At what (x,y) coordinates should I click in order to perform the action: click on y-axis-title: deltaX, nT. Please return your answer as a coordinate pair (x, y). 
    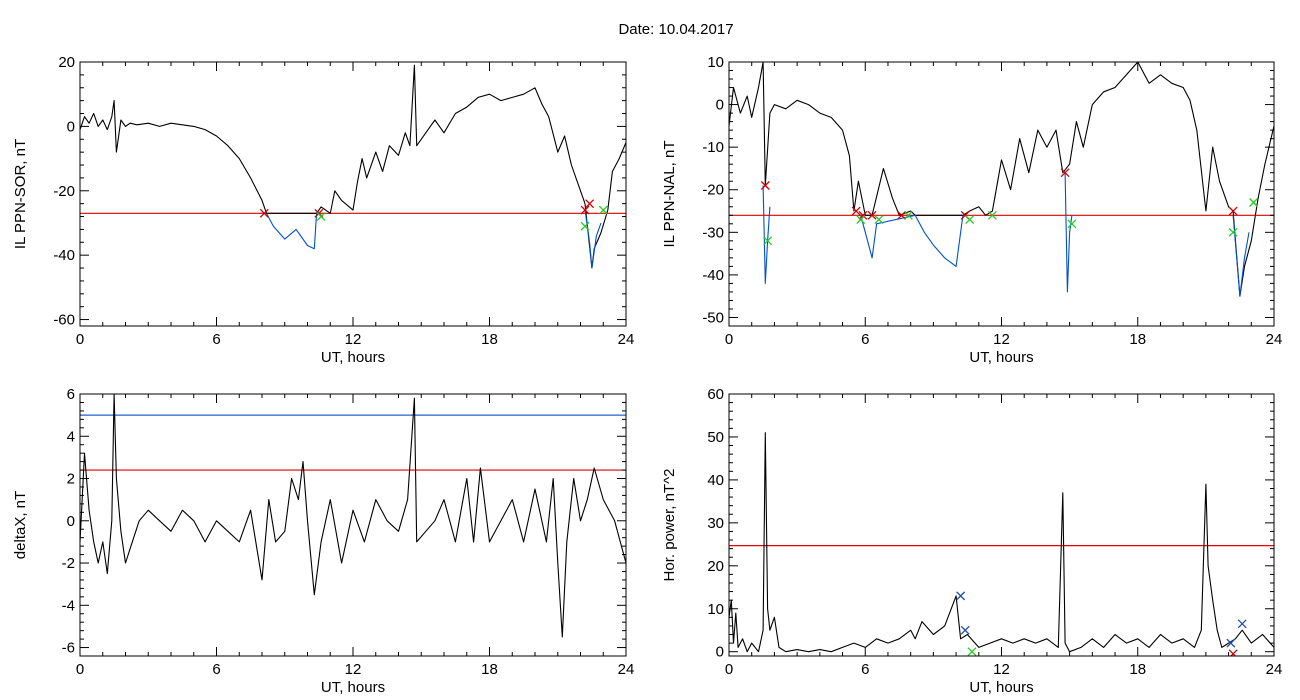
    Looking at the image, I should click on (20, 525).